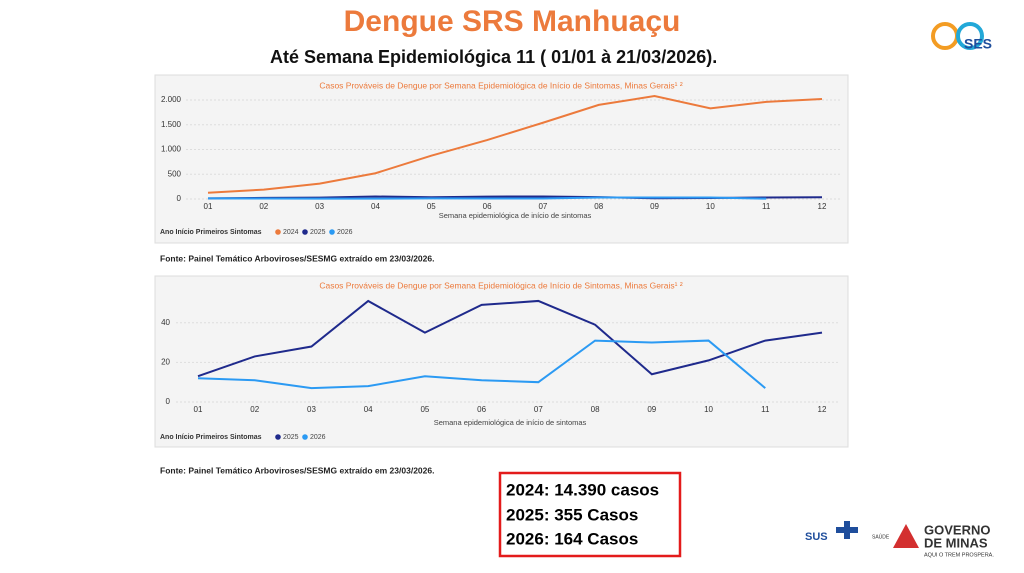 The height and width of the screenshot is (573, 1024). Describe the element at coordinates (165, 361) in the screenshot. I see `y-tick-label: 20` at that location.